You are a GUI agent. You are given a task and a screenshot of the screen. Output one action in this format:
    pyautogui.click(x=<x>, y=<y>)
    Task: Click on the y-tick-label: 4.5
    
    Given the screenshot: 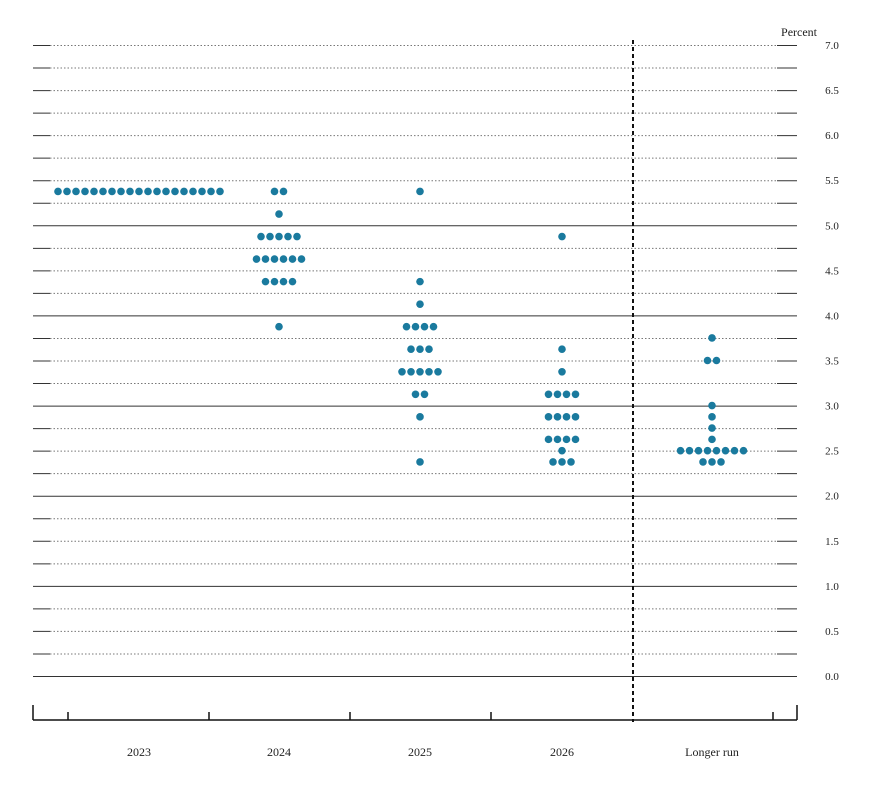 What is the action you would take?
    pyautogui.click(x=832, y=271)
    